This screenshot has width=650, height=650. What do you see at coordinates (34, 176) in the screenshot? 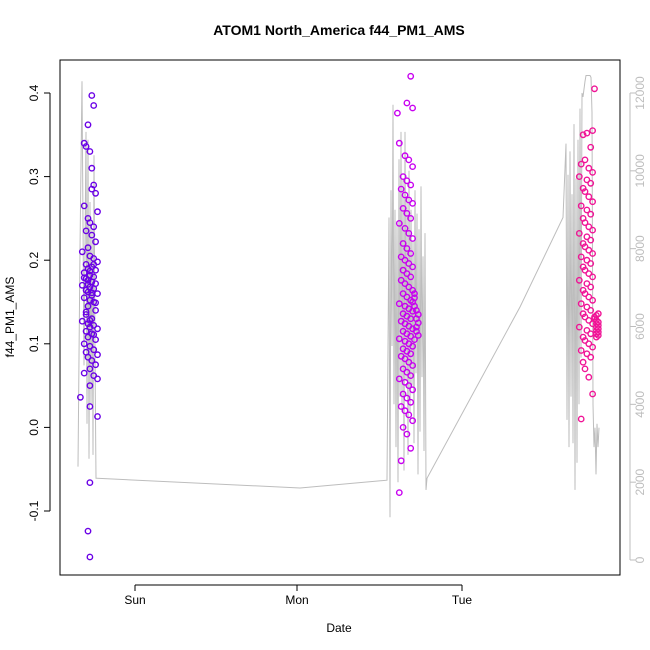
I see `y-tick-label: 0.3` at bounding box center [34, 176].